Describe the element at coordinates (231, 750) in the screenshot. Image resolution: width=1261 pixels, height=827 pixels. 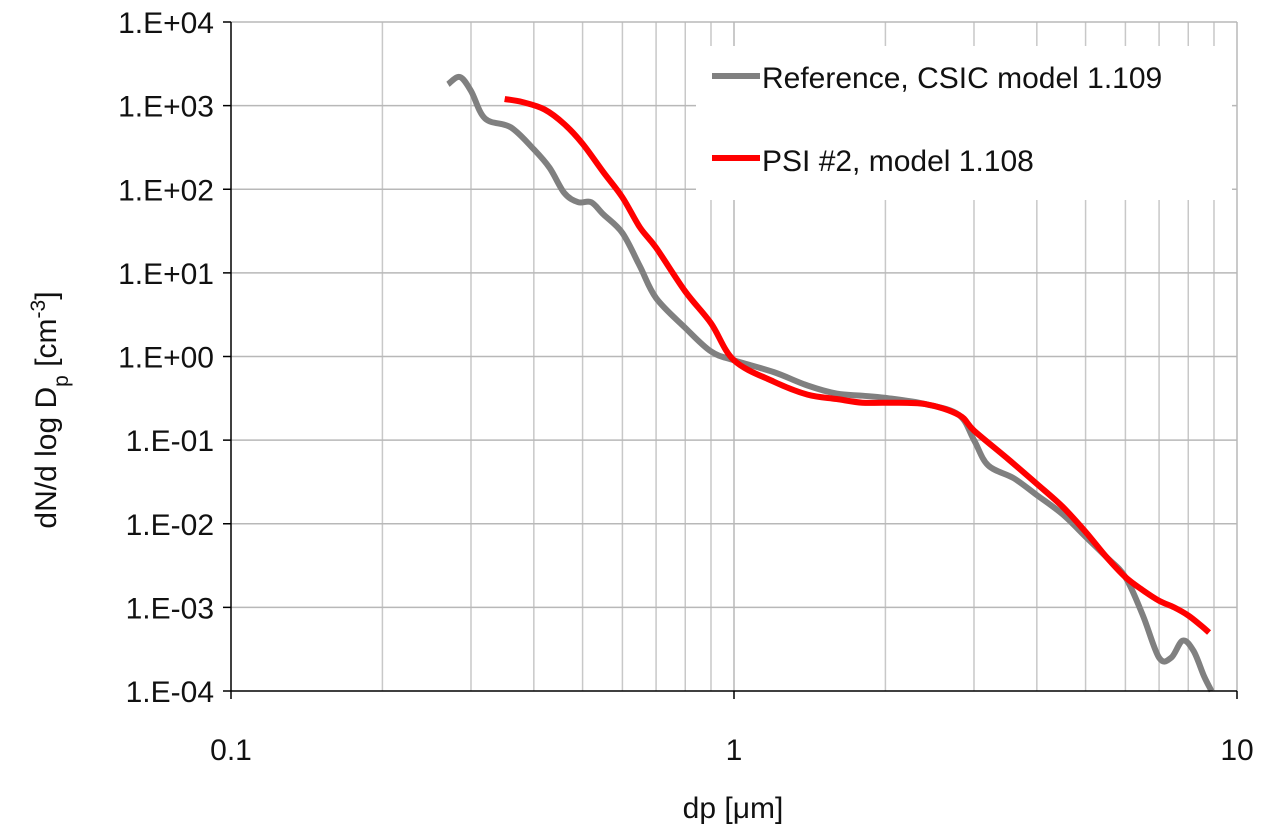
I see `x-tick-label: 0.1` at that location.